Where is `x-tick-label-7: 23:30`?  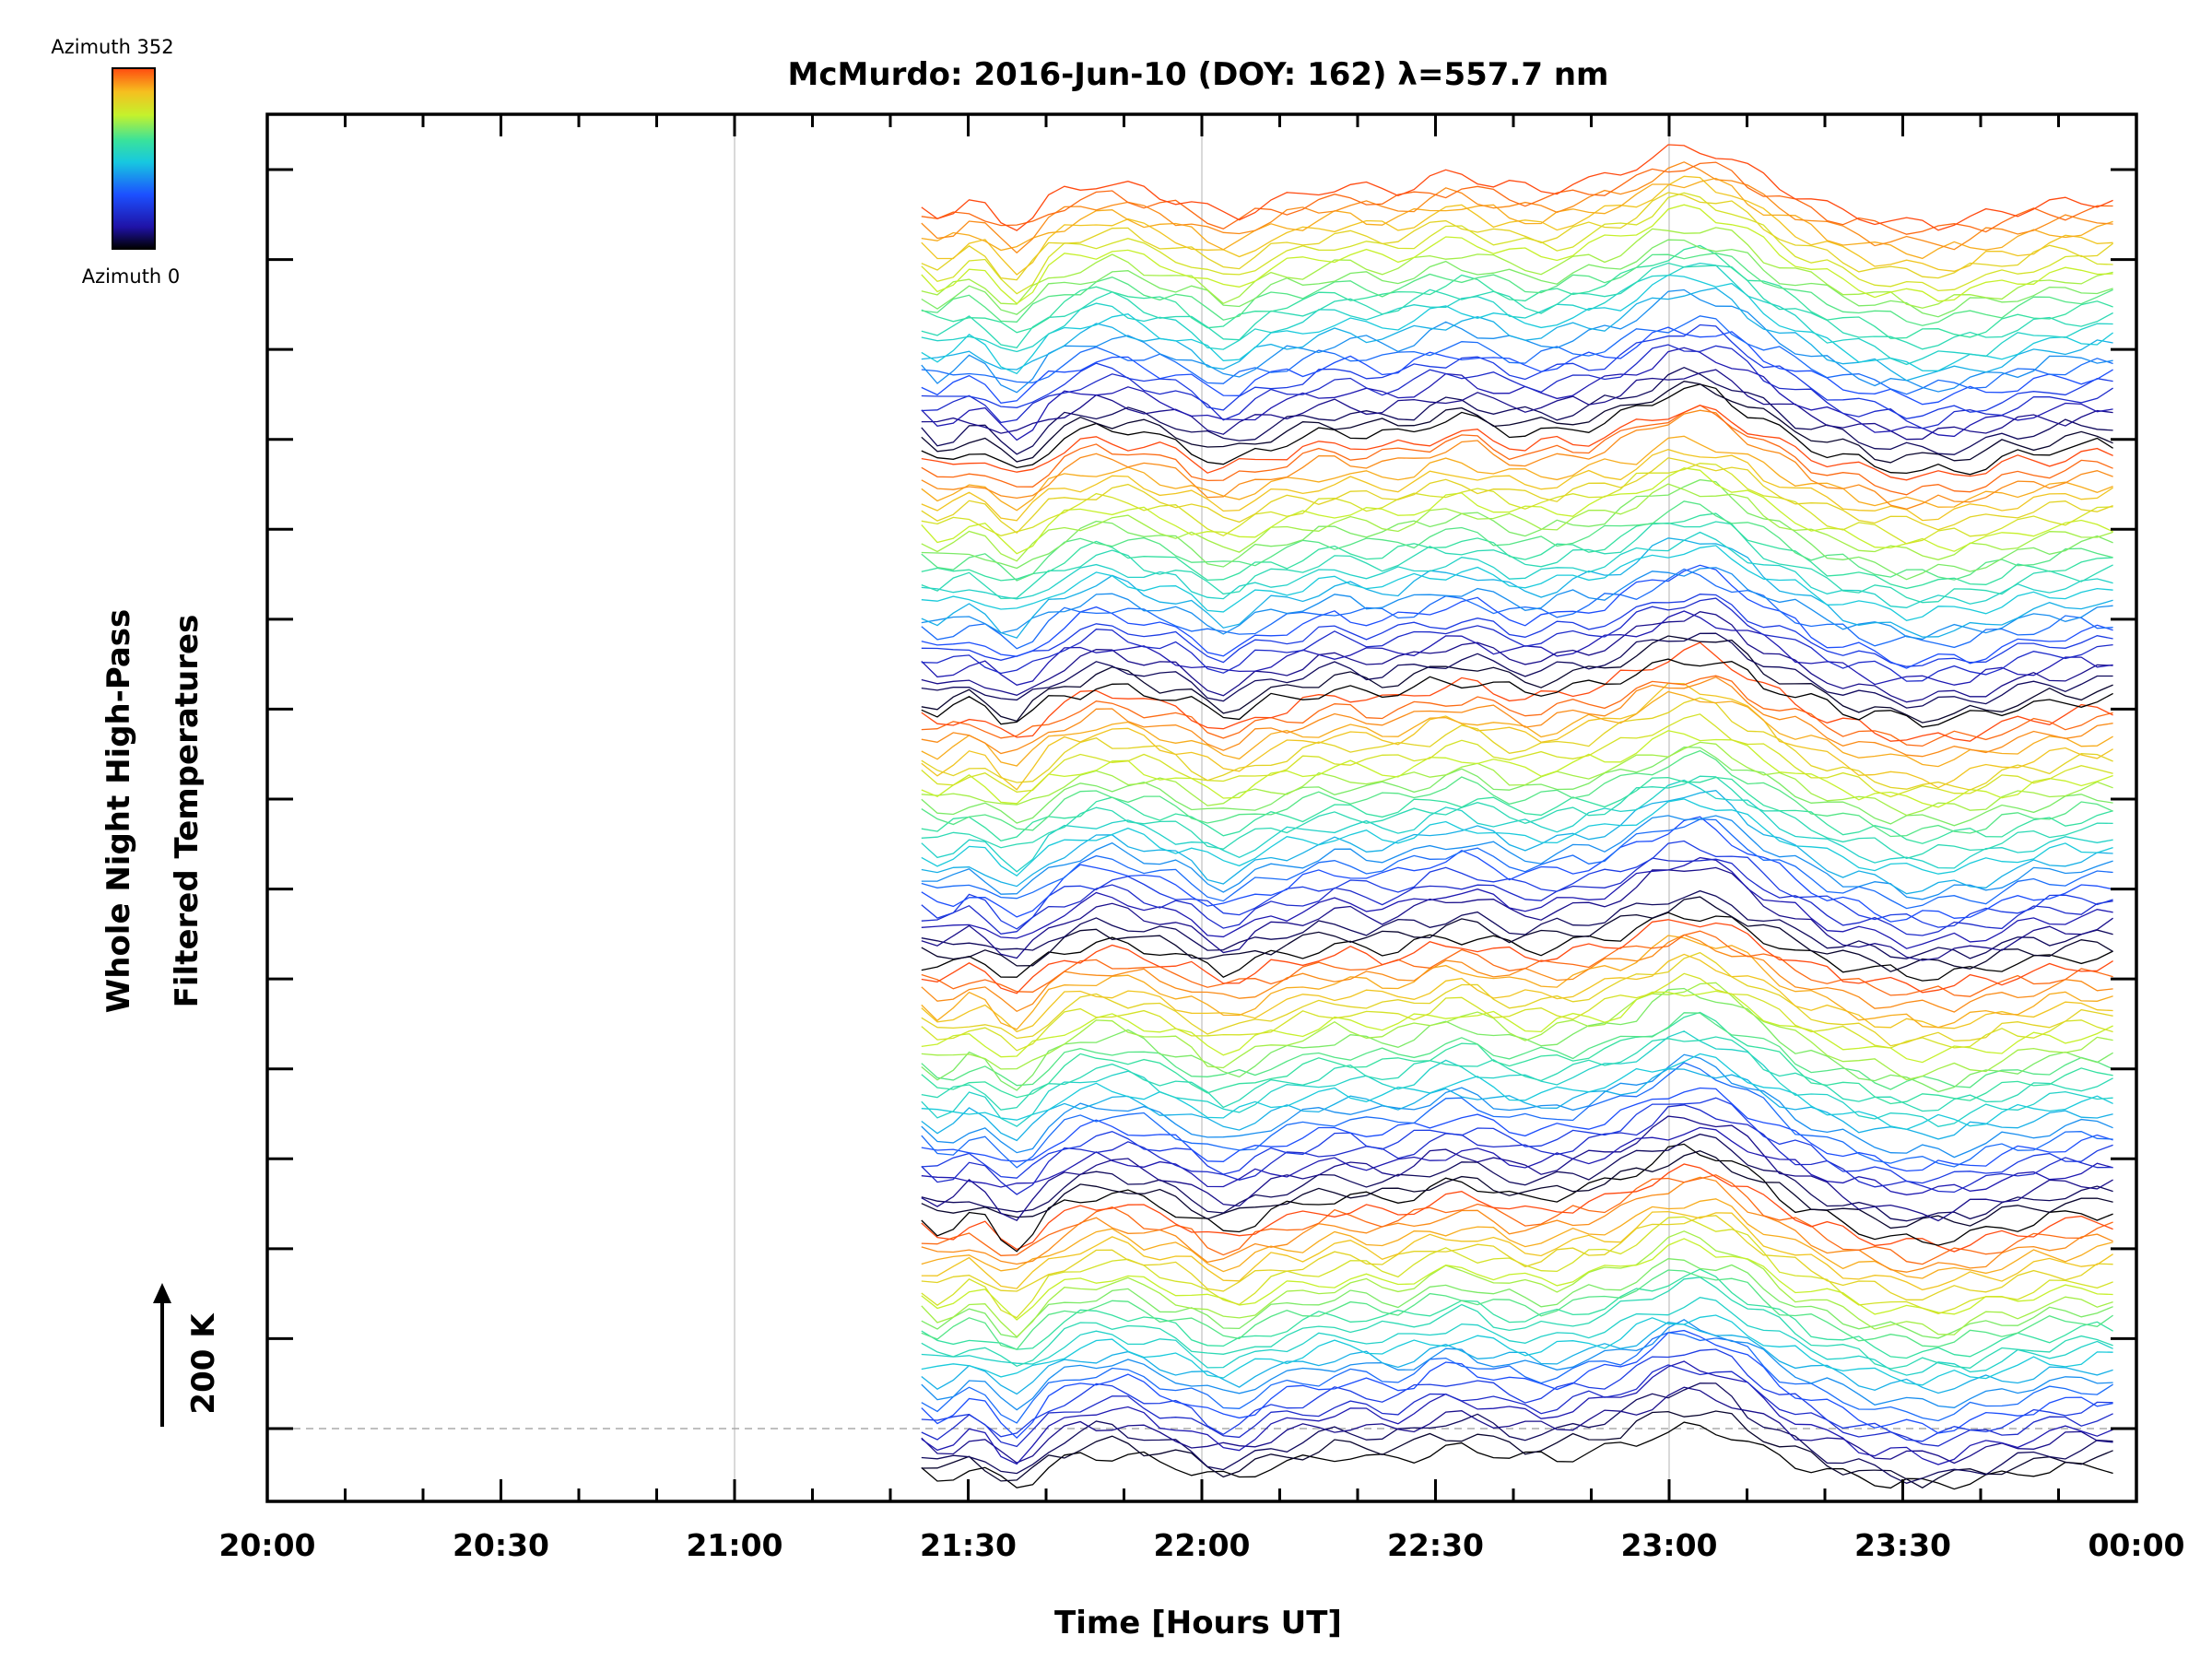
x-tick-label-7: 23:30 is located at coordinates (1902, 1545).